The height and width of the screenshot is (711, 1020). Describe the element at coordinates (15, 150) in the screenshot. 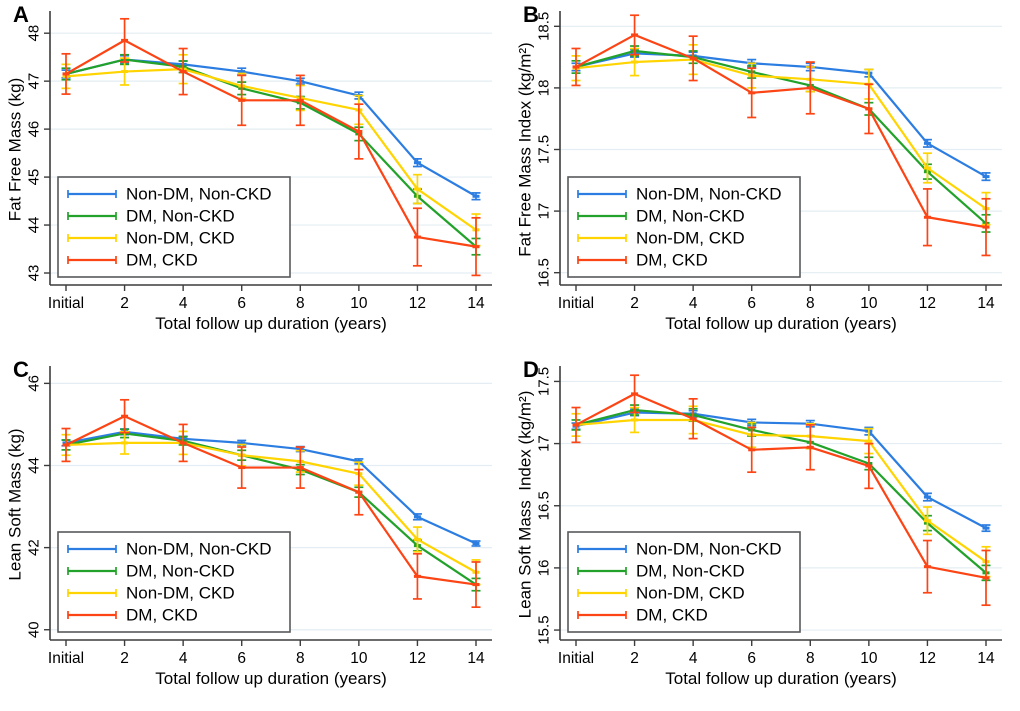

I see `y-axis-title: Fat Free Mass (kg)` at that location.